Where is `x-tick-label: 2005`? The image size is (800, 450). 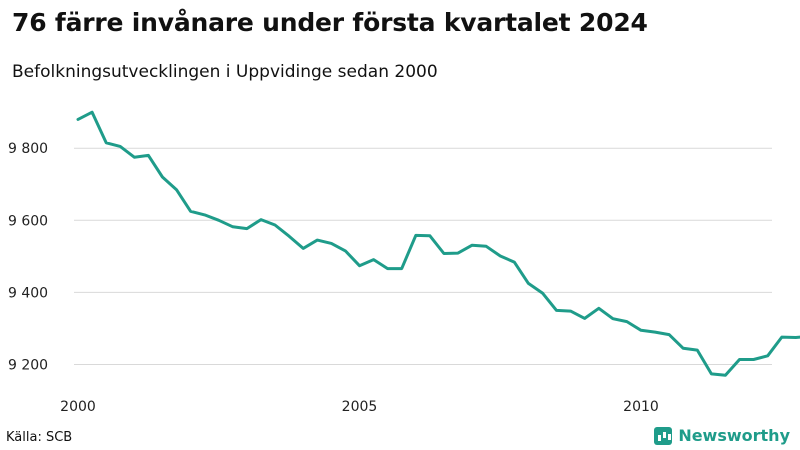 x-tick-label: 2005 is located at coordinates (360, 407).